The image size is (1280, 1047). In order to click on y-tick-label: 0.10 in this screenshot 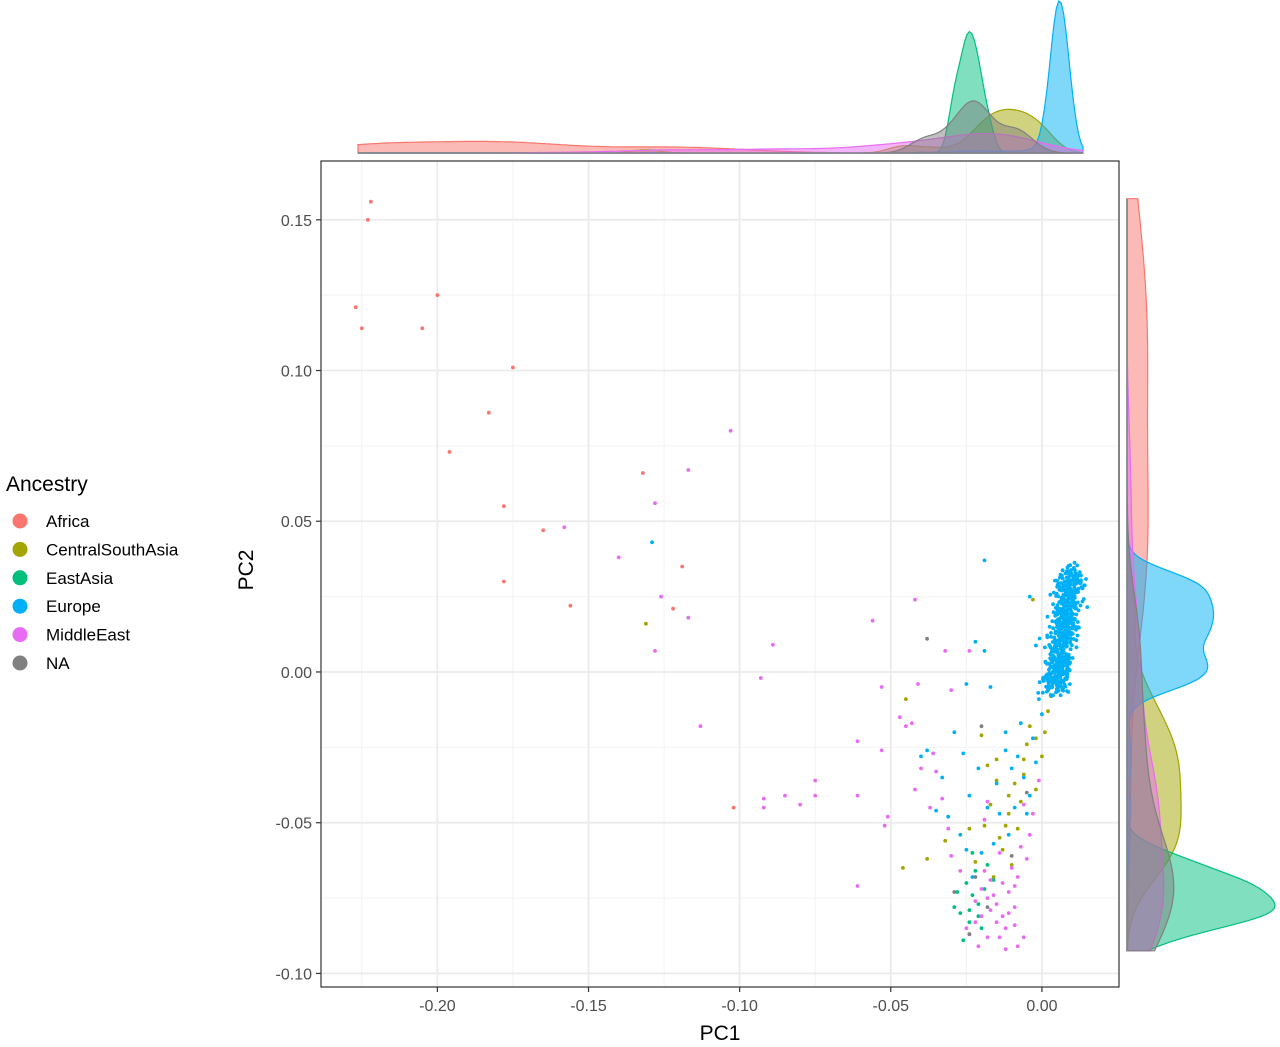, I will do `click(296, 372)`.